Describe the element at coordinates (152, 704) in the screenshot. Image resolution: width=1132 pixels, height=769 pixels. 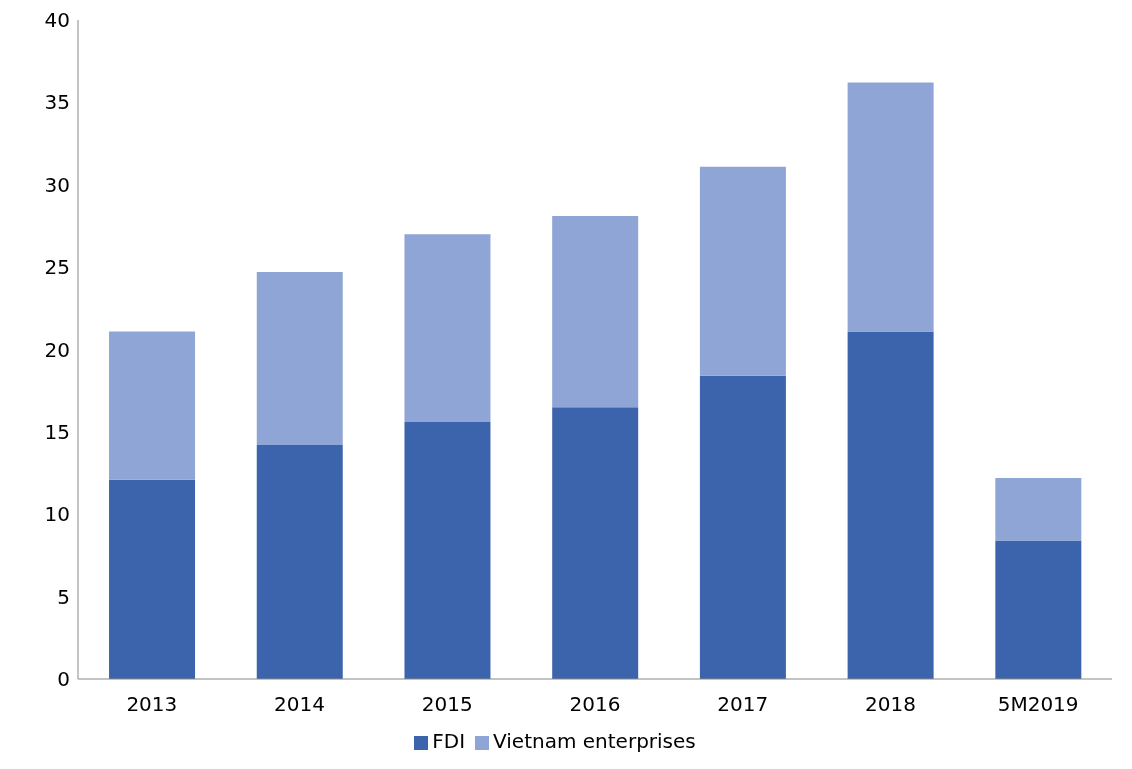
I see `x-tick-label: 2013` at that location.